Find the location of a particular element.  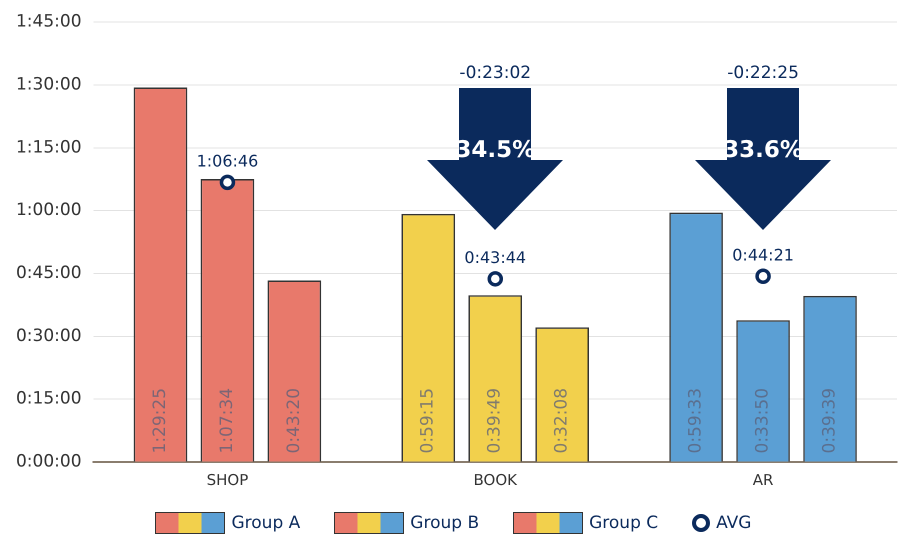

y-tick-label: 0:30:00 is located at coordinates (49, 336).